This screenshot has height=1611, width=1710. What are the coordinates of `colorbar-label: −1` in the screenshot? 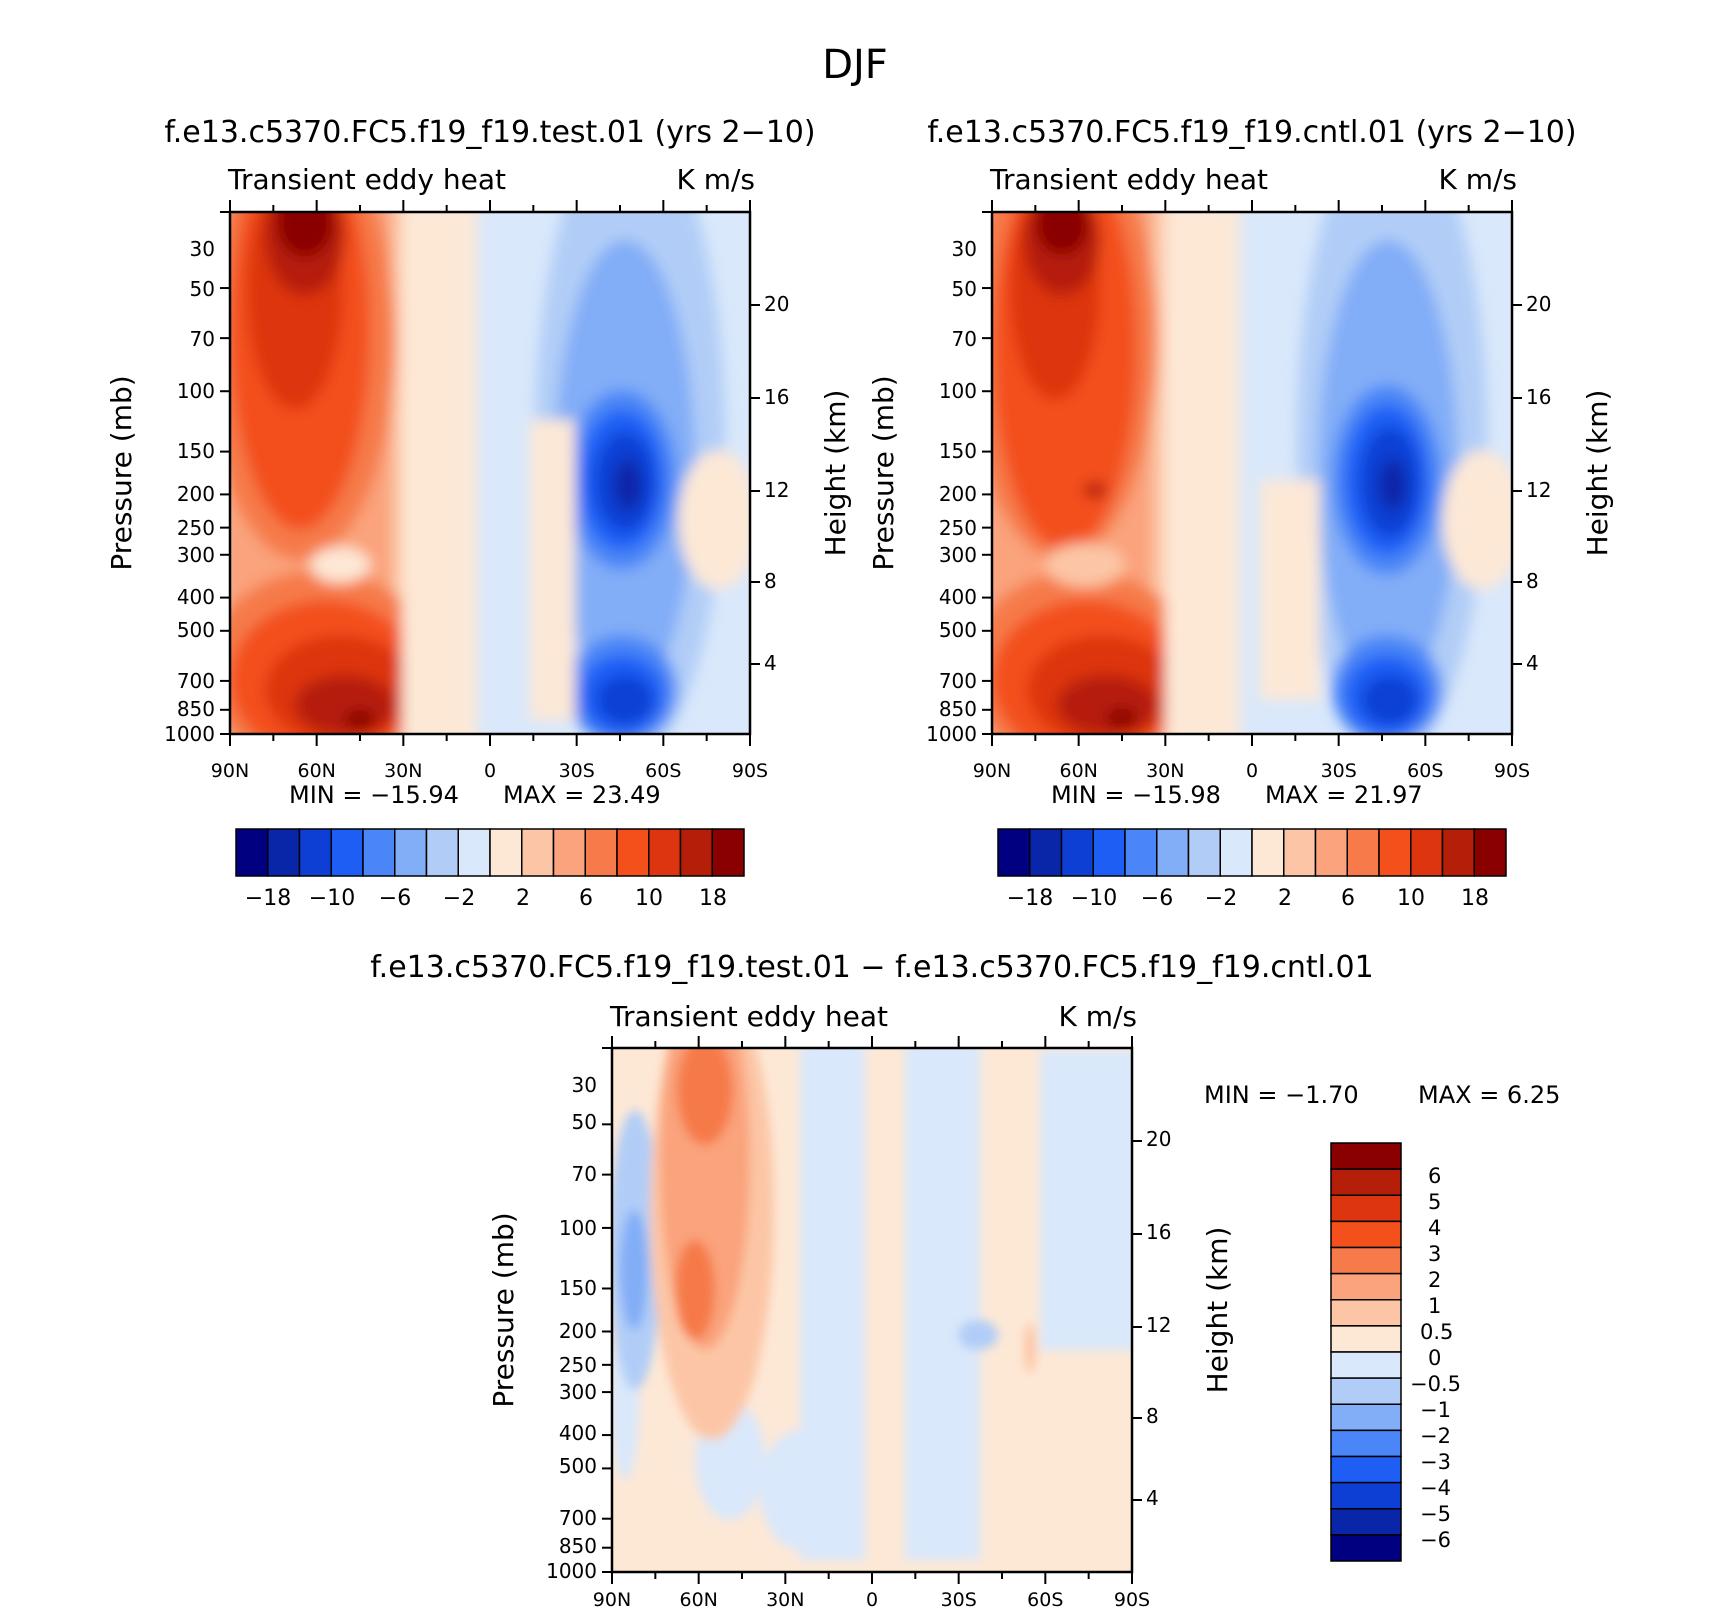 It's located at (1435, 1410).